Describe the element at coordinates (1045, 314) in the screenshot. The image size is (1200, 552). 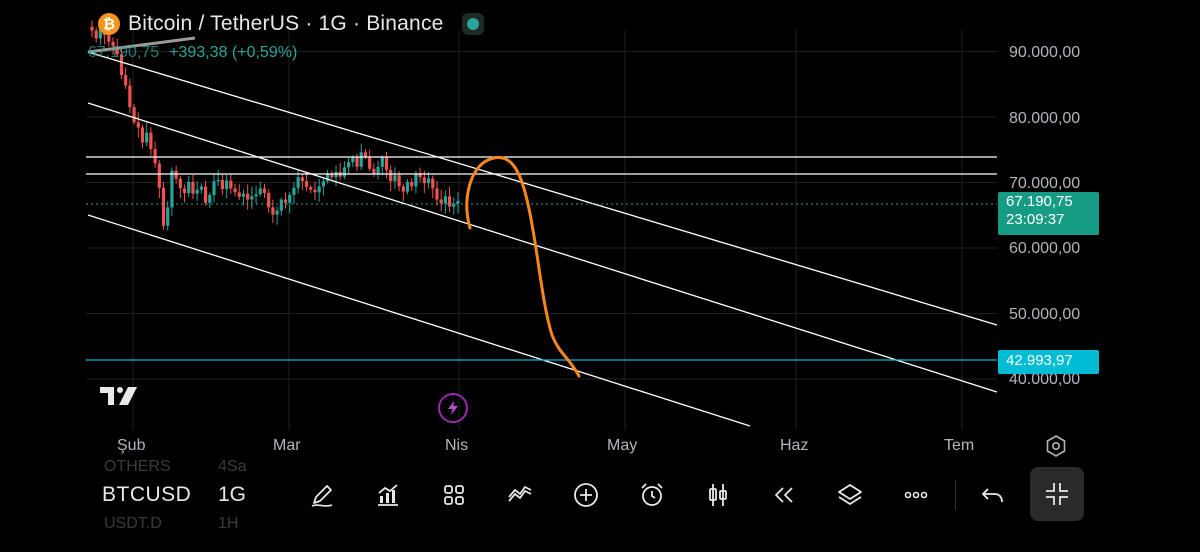
I see `y-axis-label: 50.000,00` at that location.